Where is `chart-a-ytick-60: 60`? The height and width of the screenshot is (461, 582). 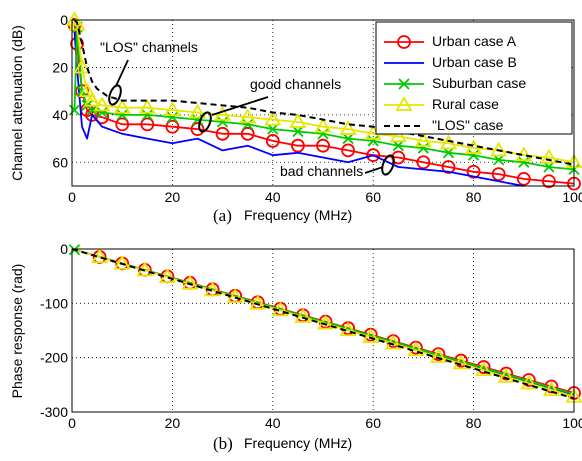
chart-a-ytick-60: 60 is located at coordinates (60, 162).